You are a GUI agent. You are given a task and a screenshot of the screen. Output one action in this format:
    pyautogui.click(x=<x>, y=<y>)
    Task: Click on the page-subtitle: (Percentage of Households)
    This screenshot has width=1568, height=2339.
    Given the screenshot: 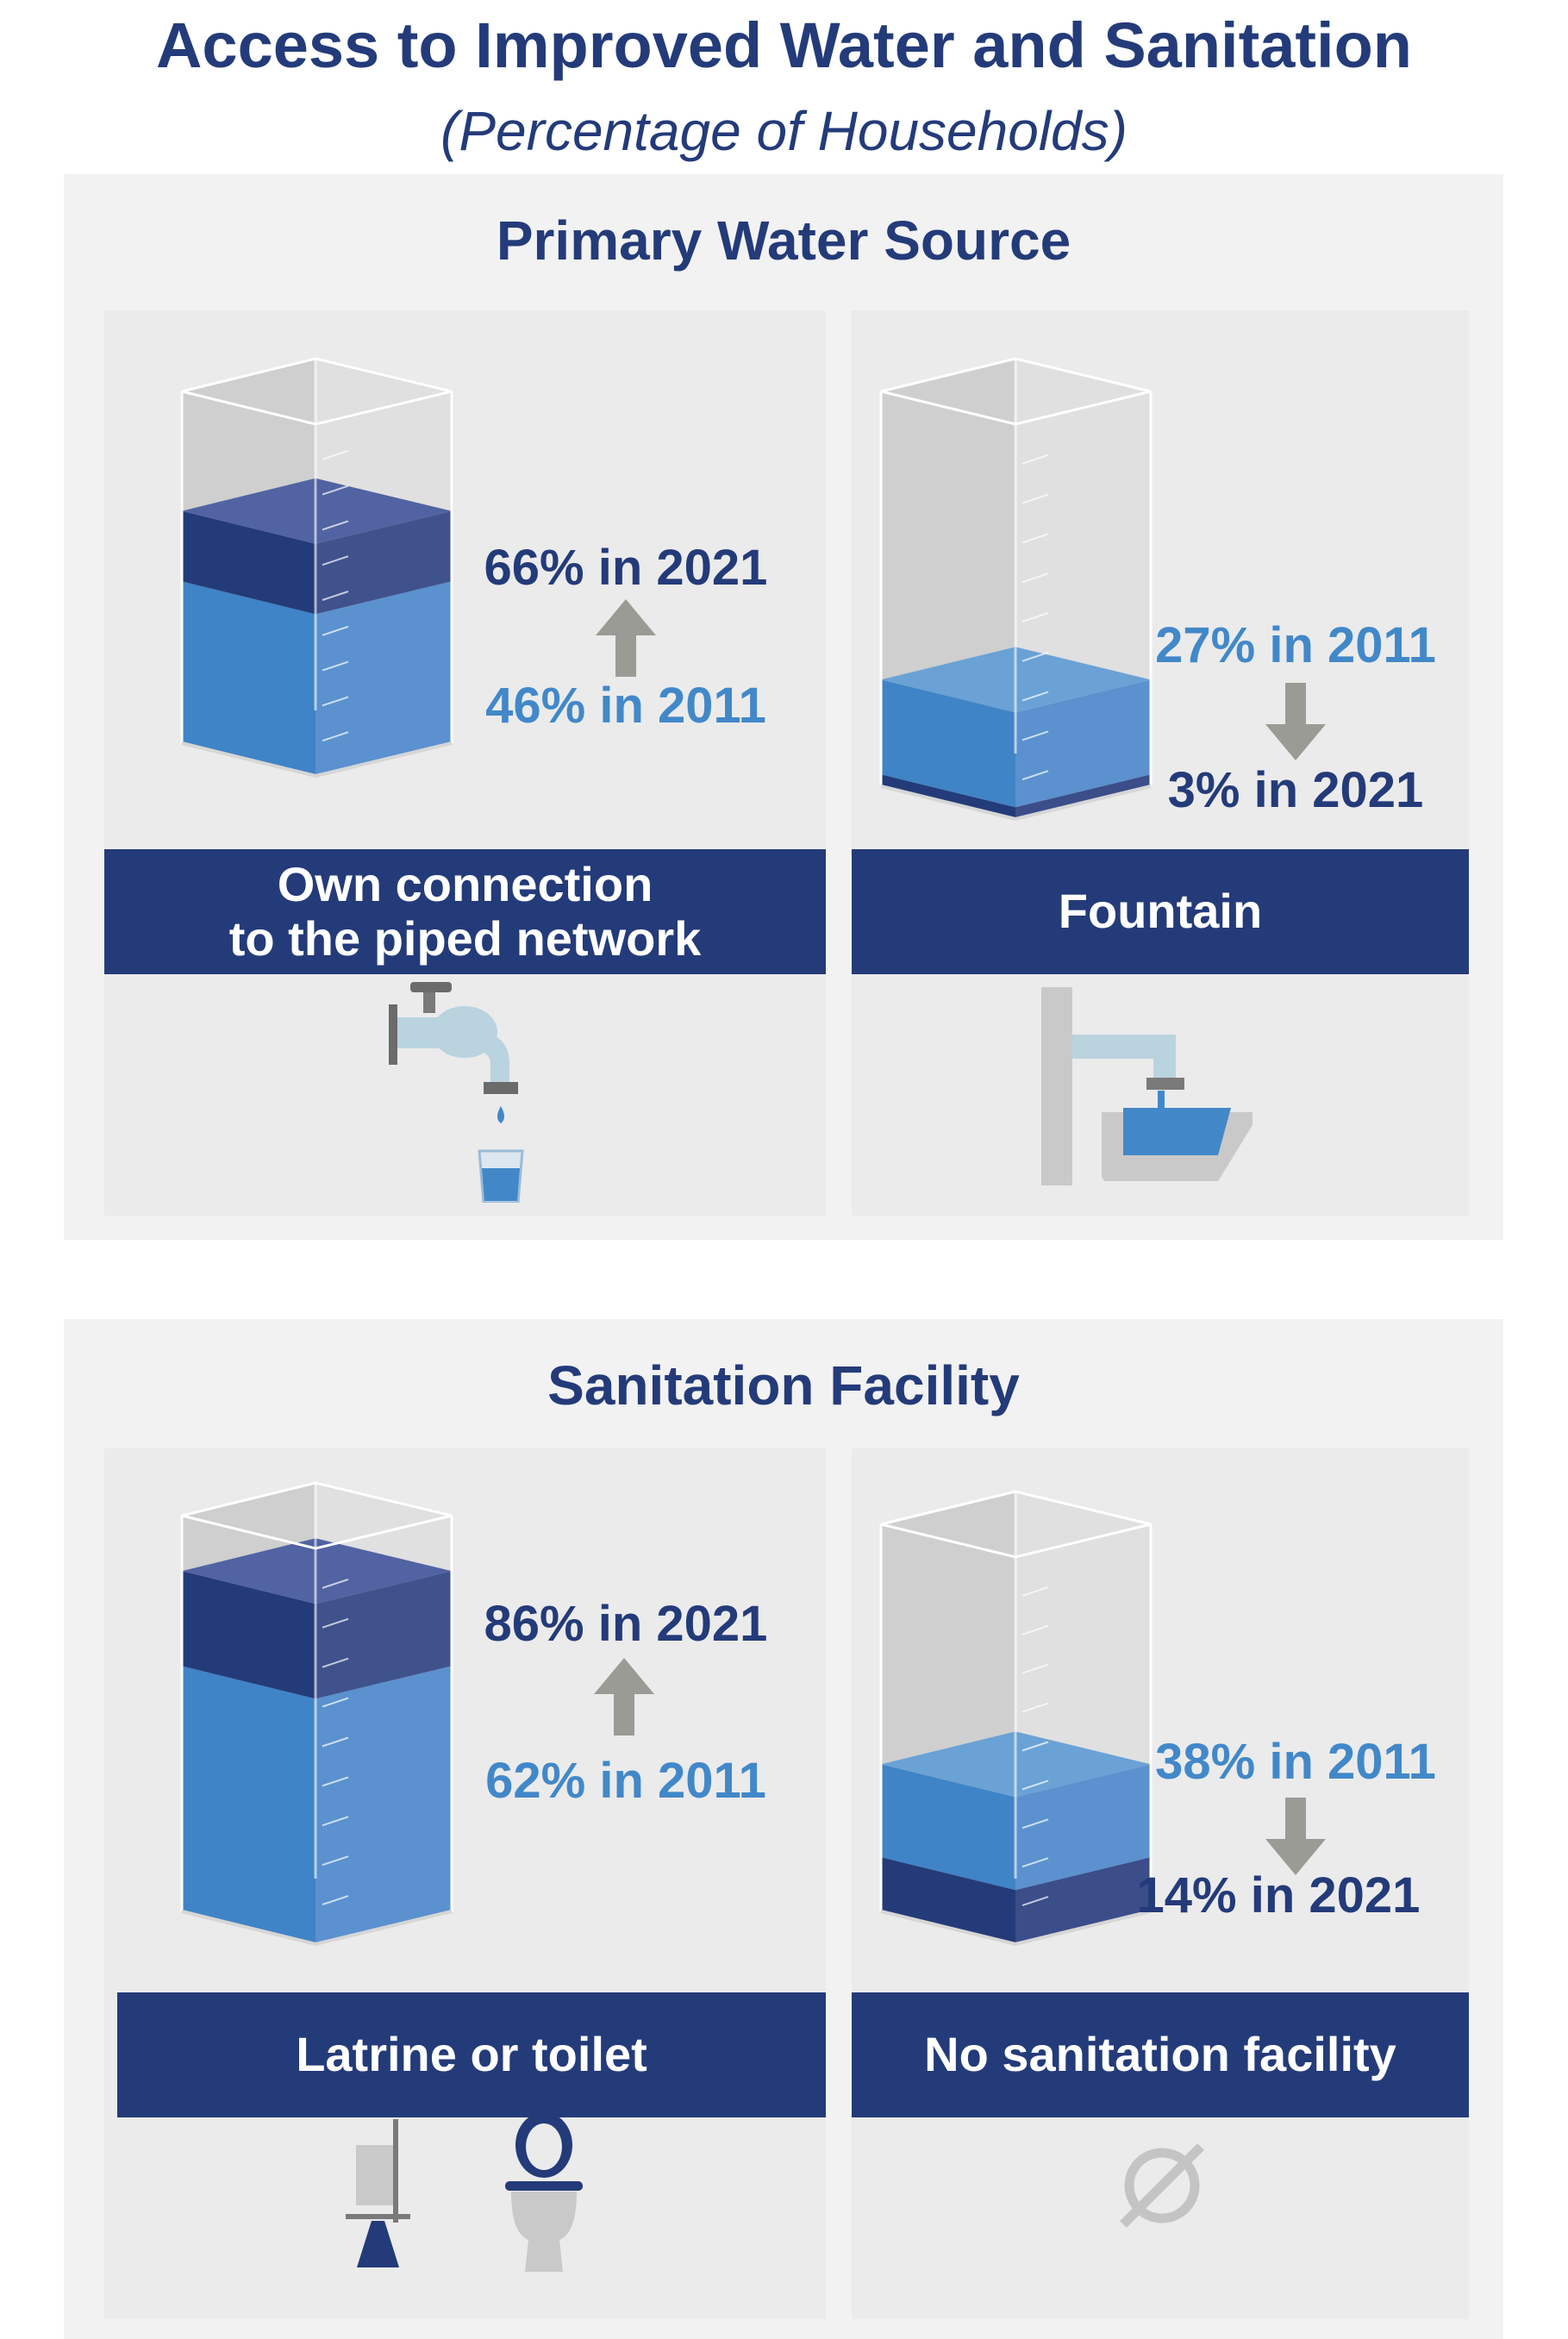 What is the action you would take?
    pyautogui.click(x=784, y=131)
    